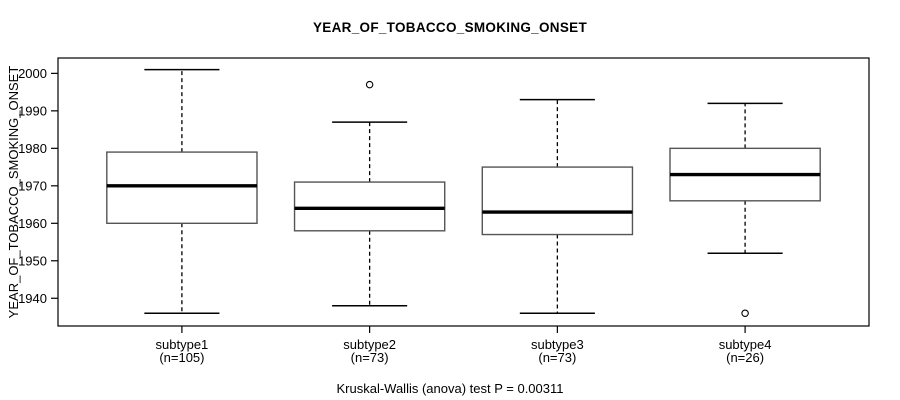  Describe the element at coordinates (450, 388) in the screenshot. I see `stats-caption: Kruskal-Wallis (anova) test P = 0.00311` at that location.